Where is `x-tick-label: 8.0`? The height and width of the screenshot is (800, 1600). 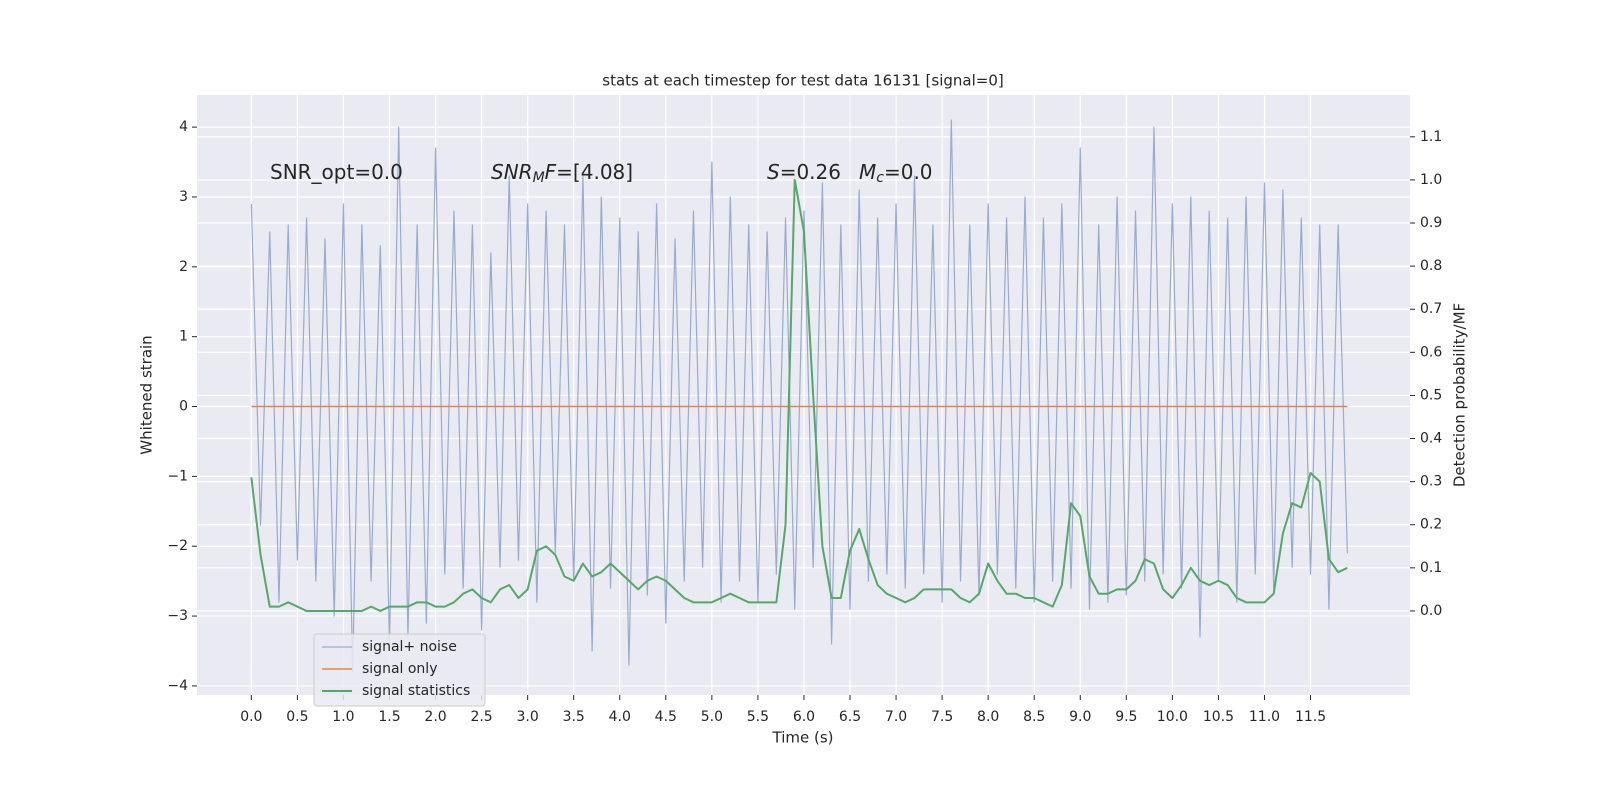
x-tick-label: 8.0 is located at coordinates (988, 717).